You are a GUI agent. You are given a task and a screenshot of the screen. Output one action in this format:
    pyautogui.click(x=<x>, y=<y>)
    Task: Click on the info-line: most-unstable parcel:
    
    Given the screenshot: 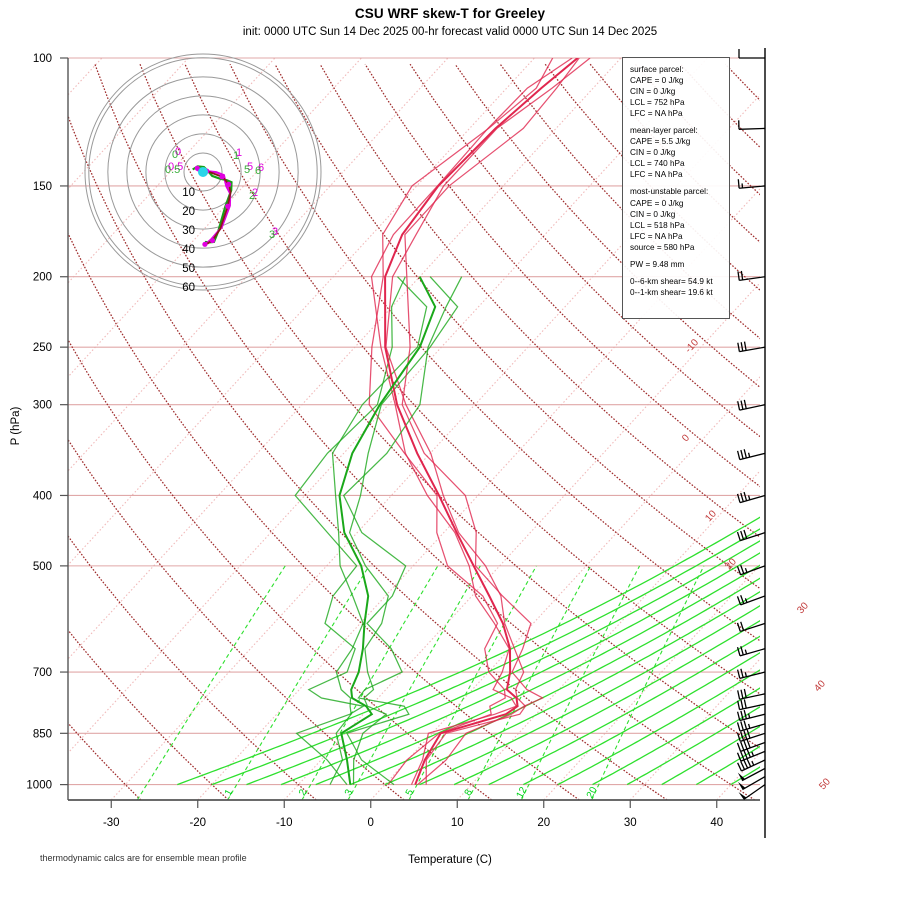 What is the action you would take?
    pyautogui.click(x=669, y=192)
    